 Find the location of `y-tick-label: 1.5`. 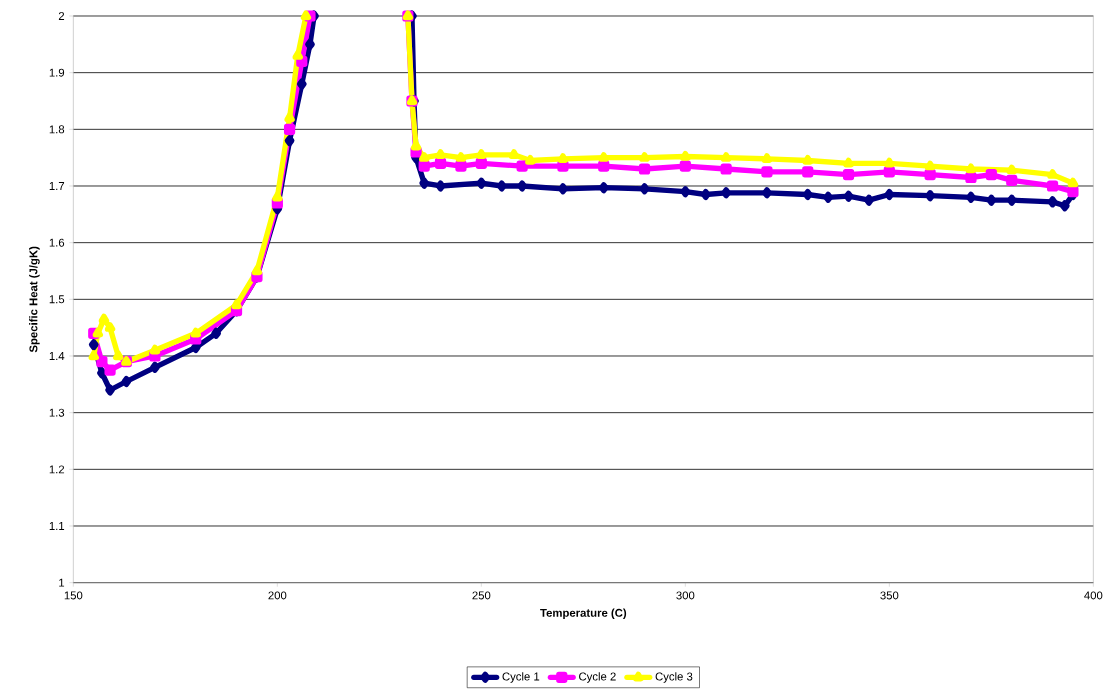

y-tick-label: 1.5 is located at coordinates (57, 299).